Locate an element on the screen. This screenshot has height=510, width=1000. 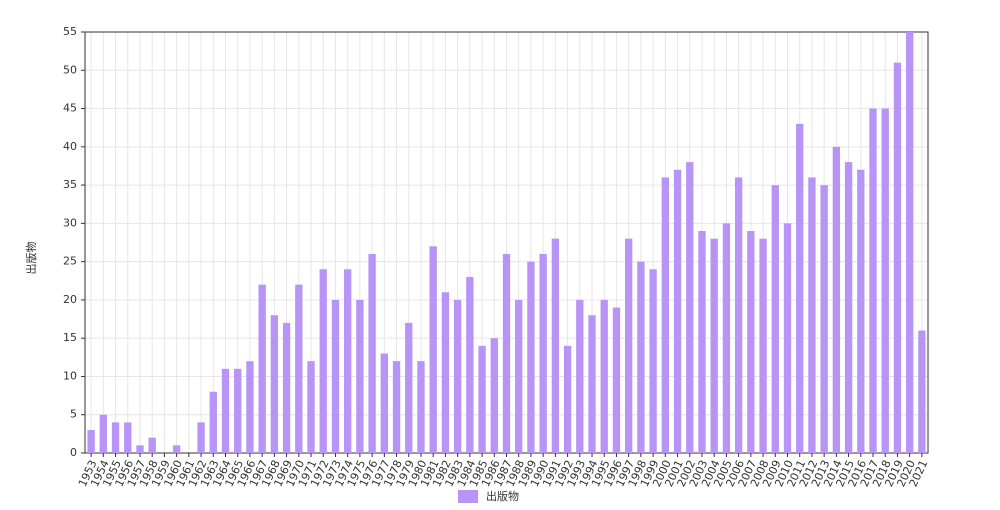
y-tick-label: 30 is located at coordinates (70, 222).